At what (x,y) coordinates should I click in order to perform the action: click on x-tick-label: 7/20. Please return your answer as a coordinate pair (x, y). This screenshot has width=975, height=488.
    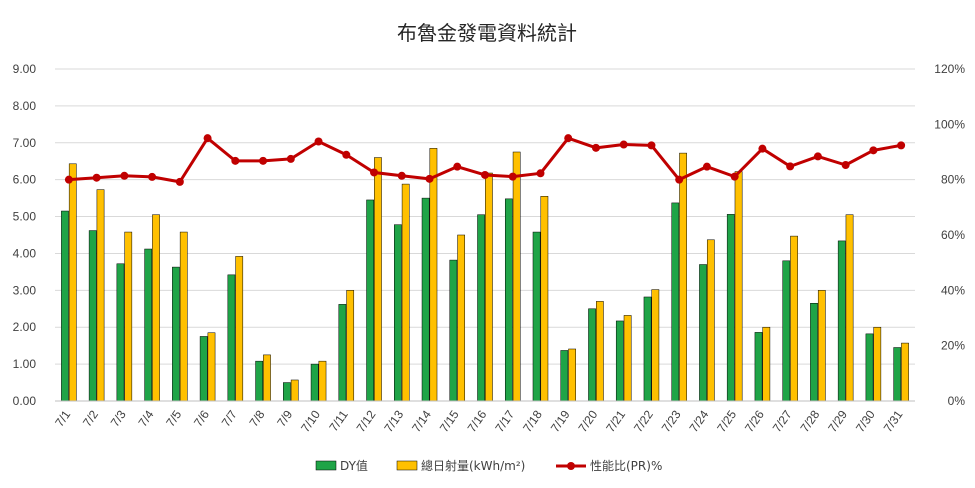
    Looking at the image, I should click on (588, 420).